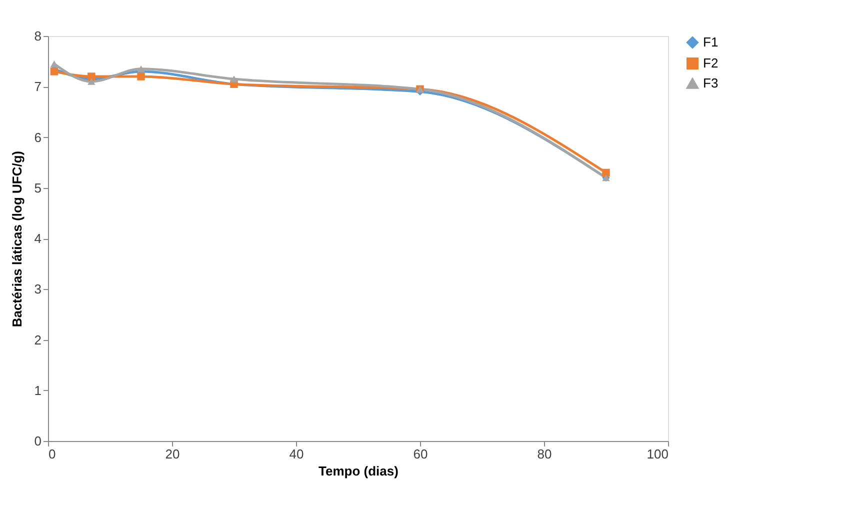 This screenshot has height=524, width=865. Describe the element at coordinates (657, 454) in the screenshot. I see `x-tick-label: 100` at that location.